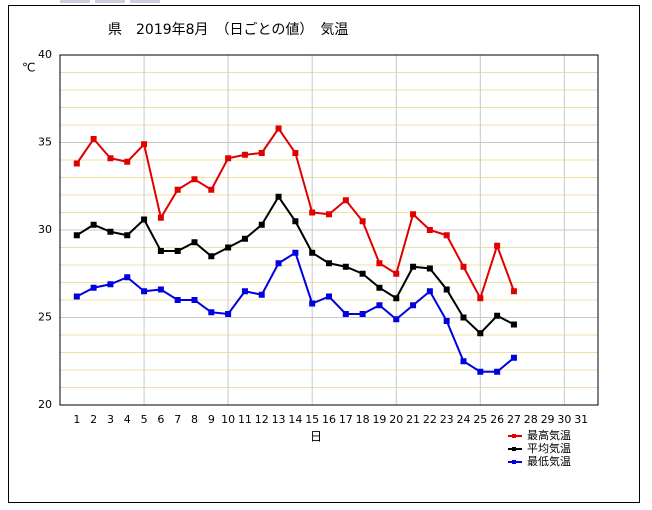  Describe the element at coordinates (430, 419) in the screenshot. I see `x-tick-label: 22` at that location.